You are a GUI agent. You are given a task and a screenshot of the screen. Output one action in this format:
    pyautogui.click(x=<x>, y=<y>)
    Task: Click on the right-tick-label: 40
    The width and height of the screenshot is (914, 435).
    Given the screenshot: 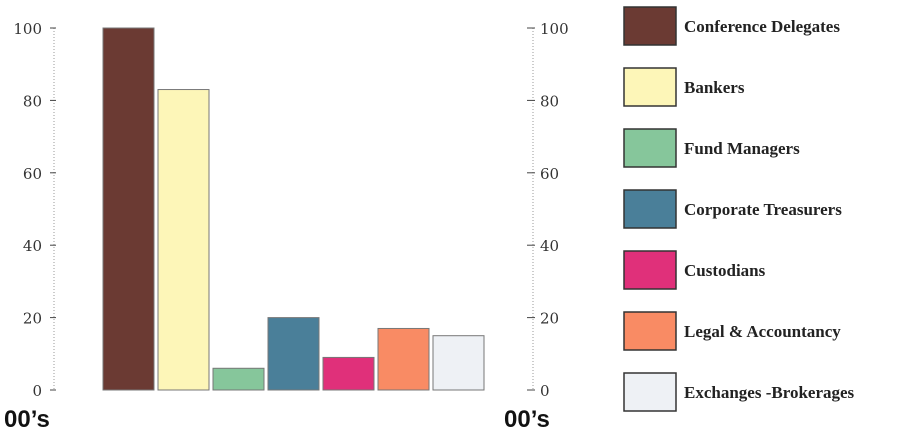 What is the action you would take?
    pyautogui.click(x=549, y=246)
    